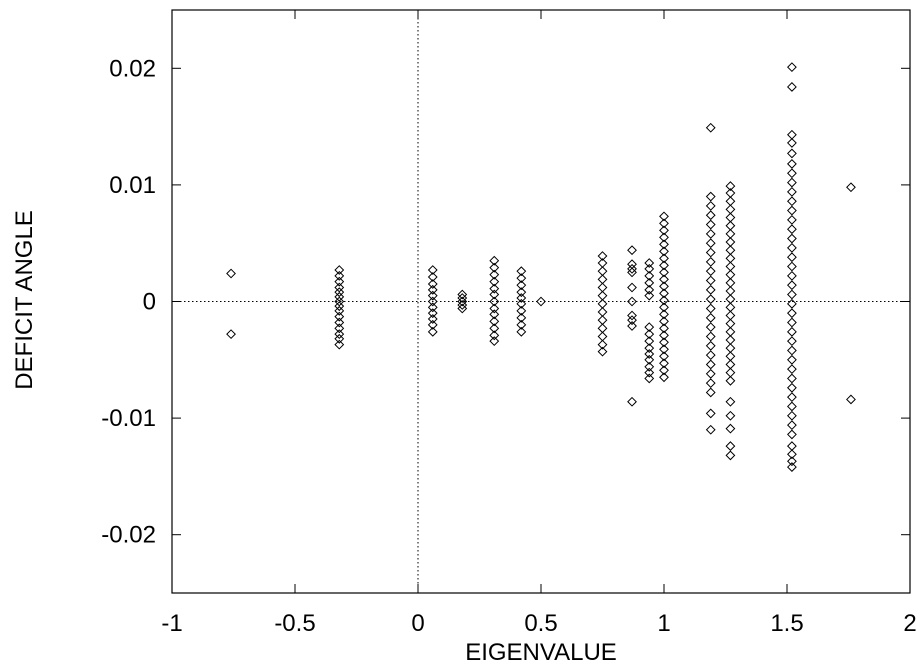 This screenshot has height=671, width=922. I want to click on y-tick-label: 0.01, so click(132, 185).